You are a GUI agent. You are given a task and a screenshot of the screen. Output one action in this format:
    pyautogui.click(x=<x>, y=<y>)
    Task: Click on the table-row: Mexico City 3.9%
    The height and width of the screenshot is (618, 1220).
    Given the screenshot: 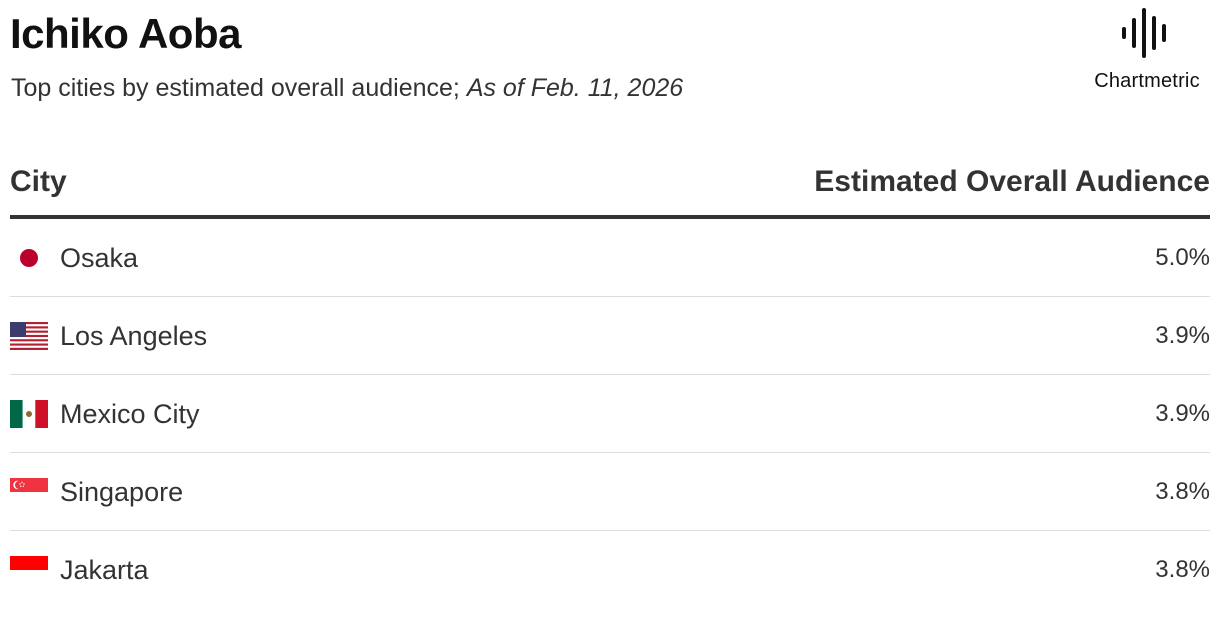 What is the action you would take?
    pyautogui.click(x=610, y=414)
    